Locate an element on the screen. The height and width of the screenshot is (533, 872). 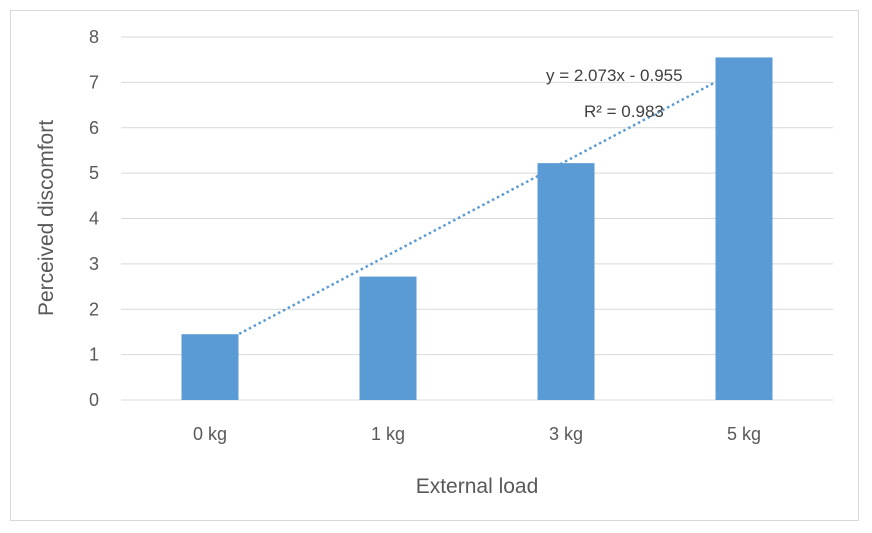
y-tick-label-7: 7 is located at coordinates (94, 82).